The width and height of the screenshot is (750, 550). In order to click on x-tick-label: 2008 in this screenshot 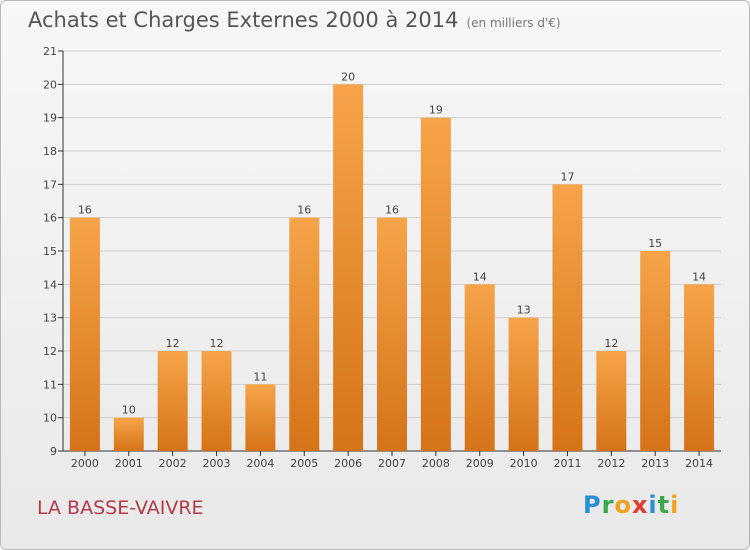, I will do `click(436, 463)`.